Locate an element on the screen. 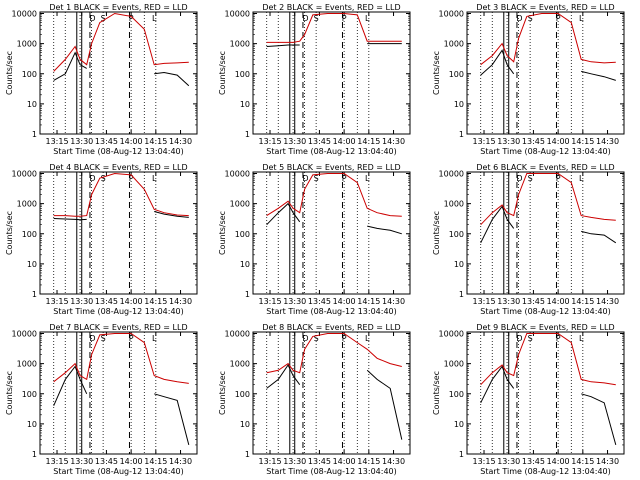 This screenshot has width=640, height=480. panel-title: Det 1 BLACK = Events, RED = LLD is located at coordinates (118, 7).